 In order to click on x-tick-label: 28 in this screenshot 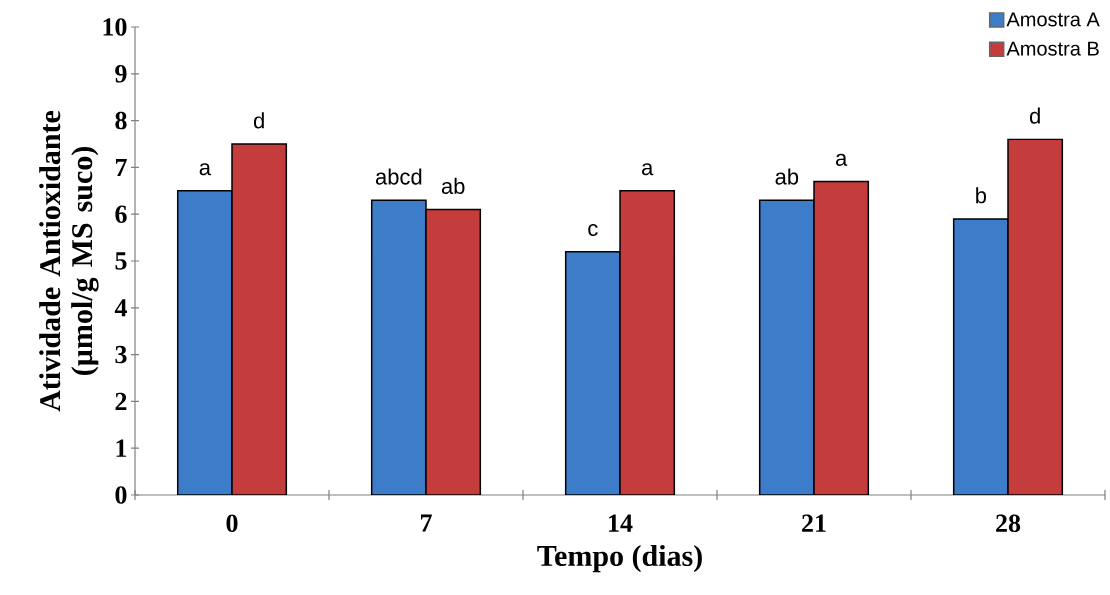, I will do `click(1008, 523)`.